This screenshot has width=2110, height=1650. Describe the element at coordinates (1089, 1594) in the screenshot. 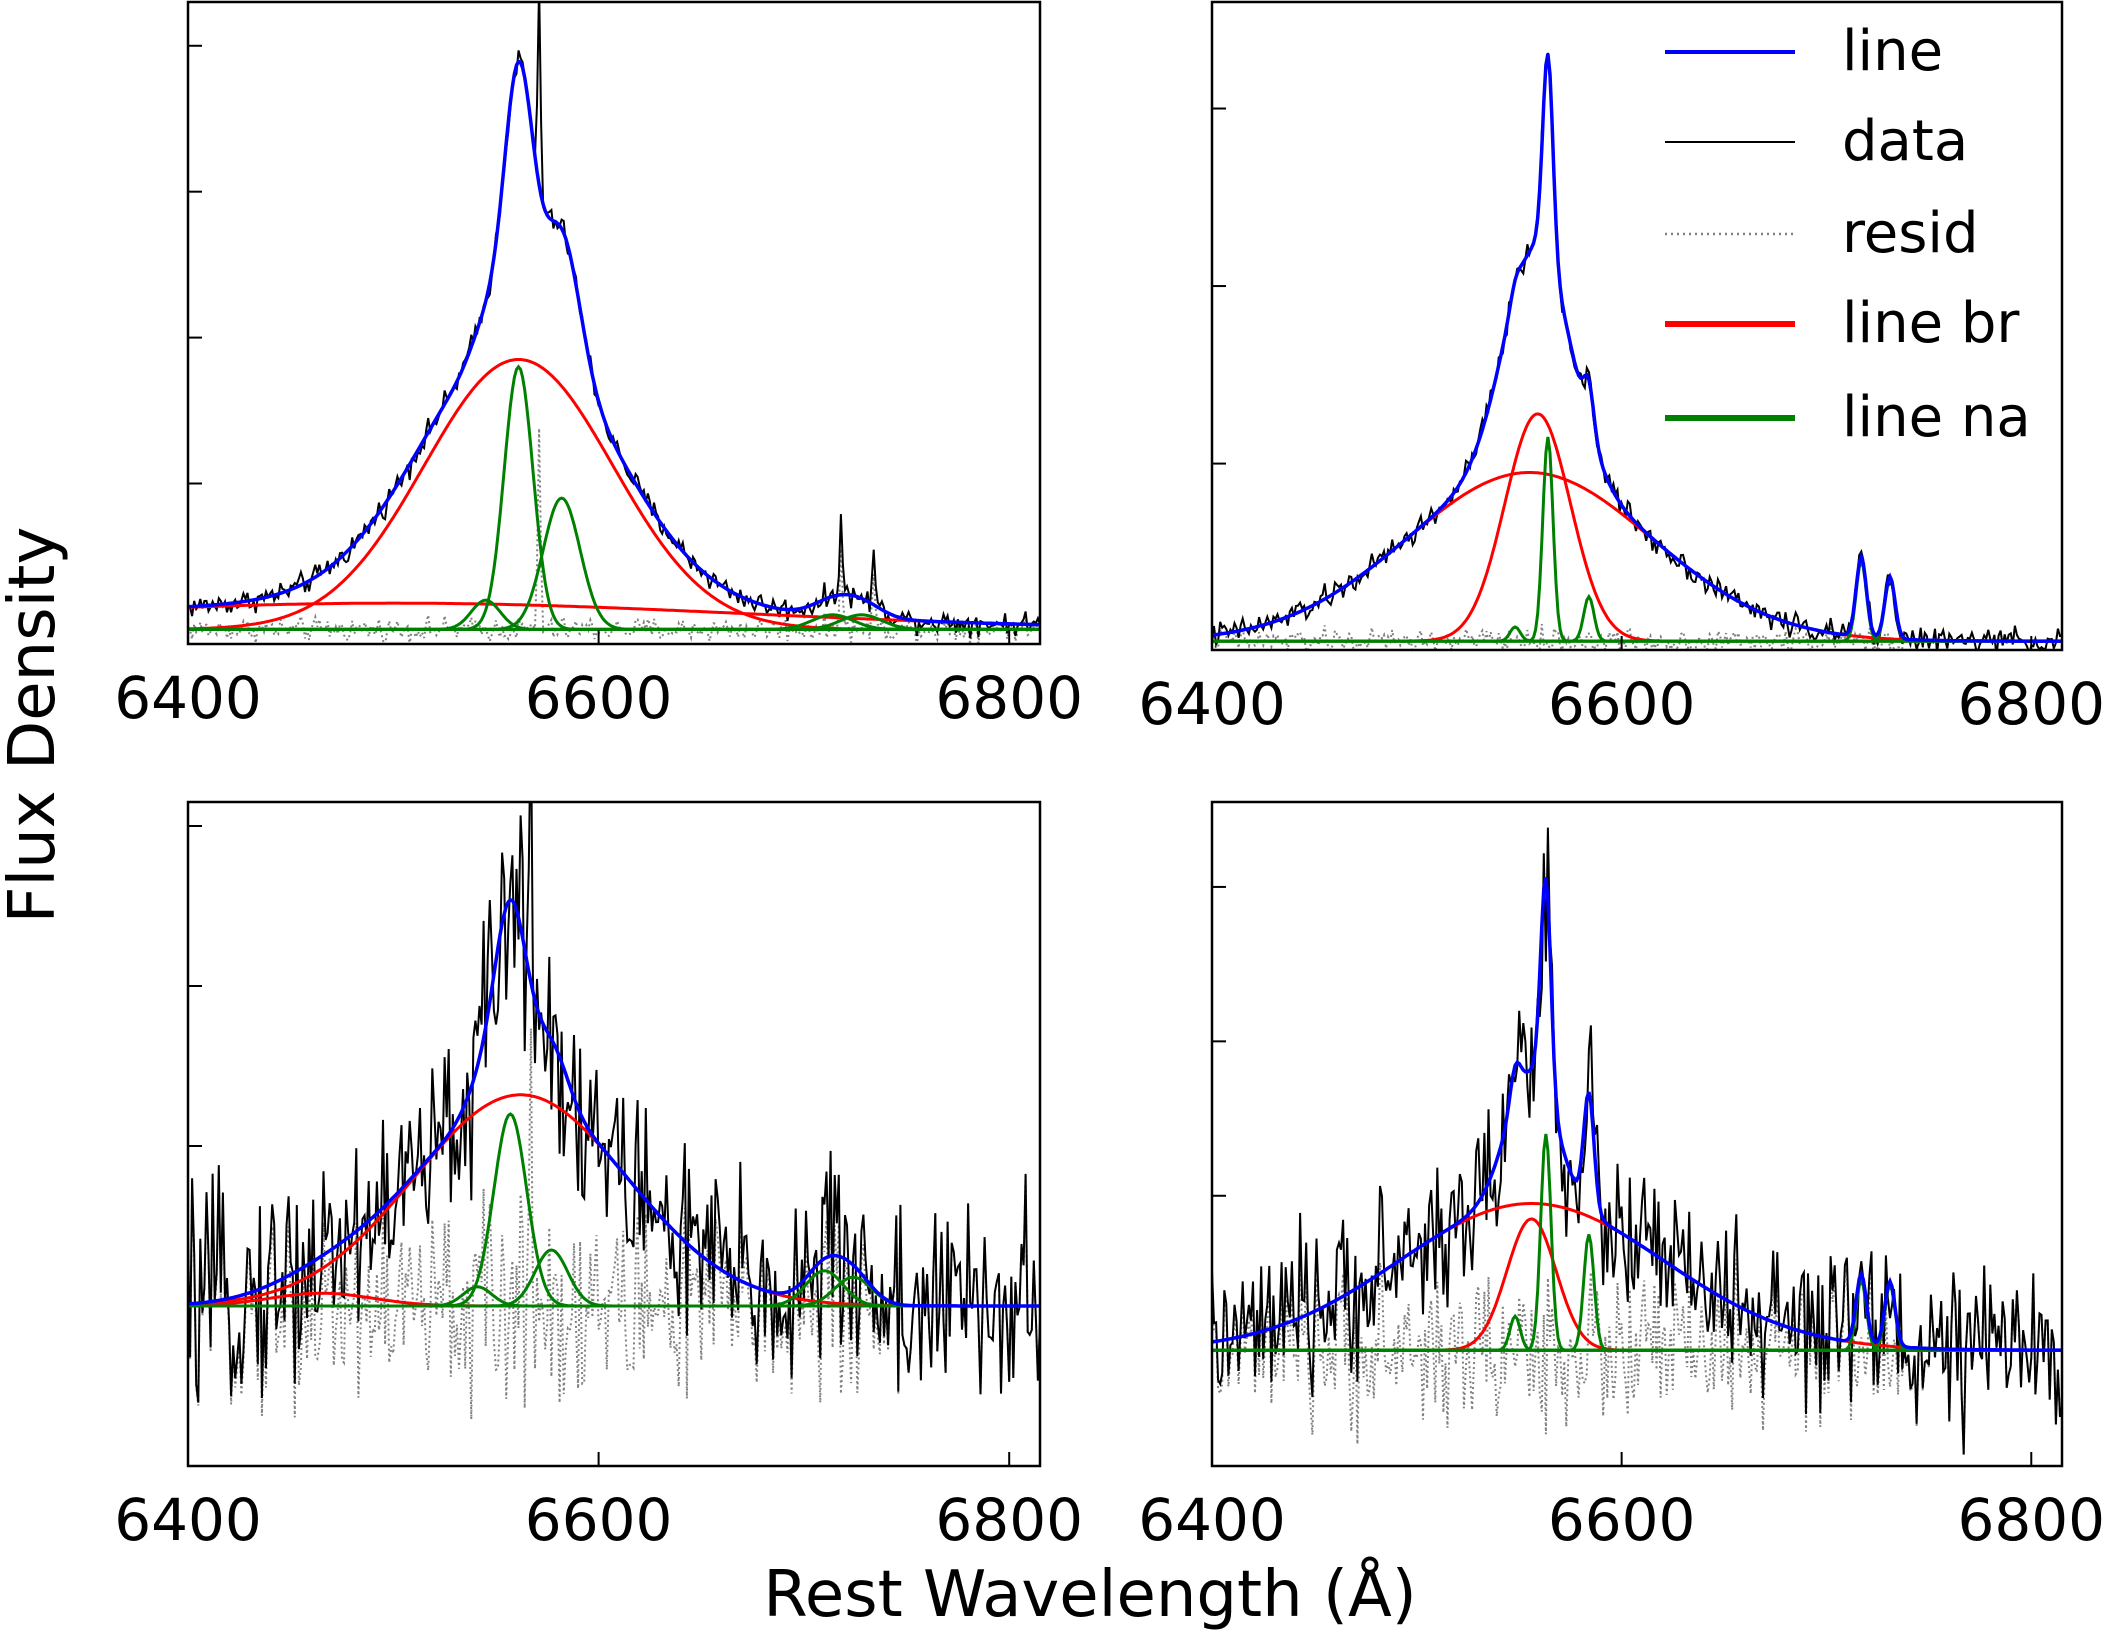

I see `x-axis-title: Rest Wavelength (Å)` at that location.